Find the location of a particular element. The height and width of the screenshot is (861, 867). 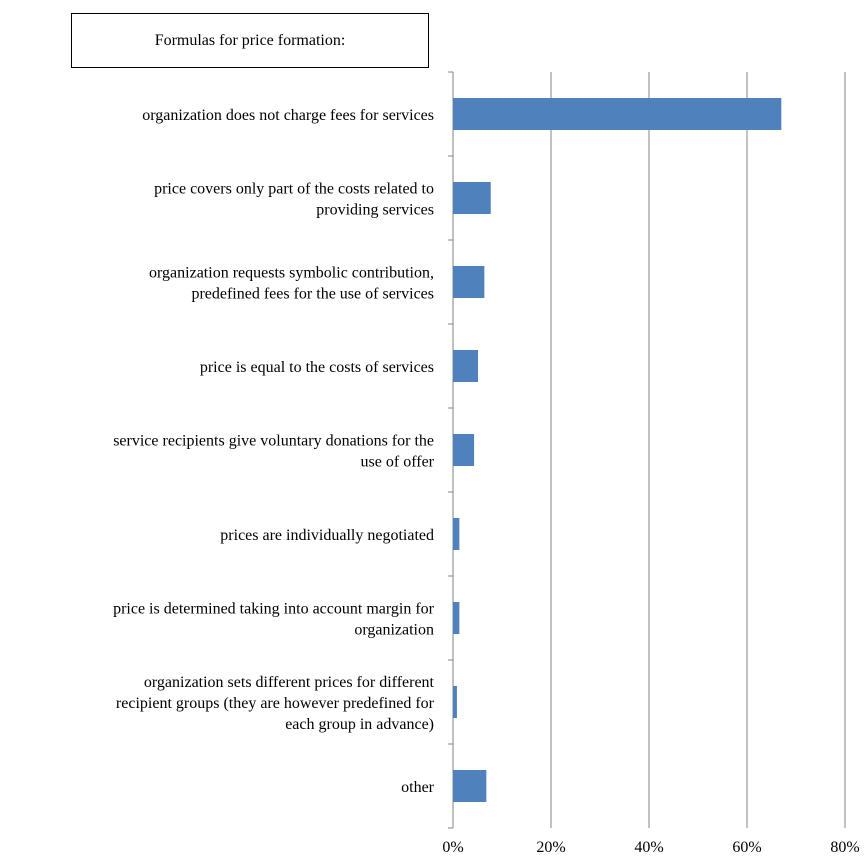

category-label-line: organization is located at coordinates (394, 630).